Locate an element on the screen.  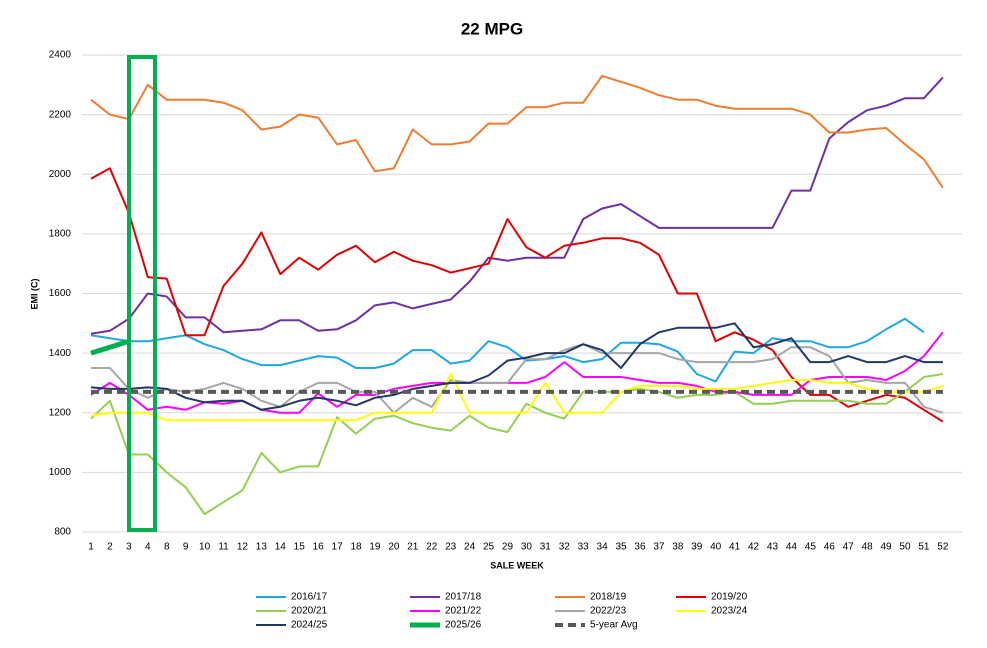
x-tick-label: 41 is located at coordinates (735, 547).